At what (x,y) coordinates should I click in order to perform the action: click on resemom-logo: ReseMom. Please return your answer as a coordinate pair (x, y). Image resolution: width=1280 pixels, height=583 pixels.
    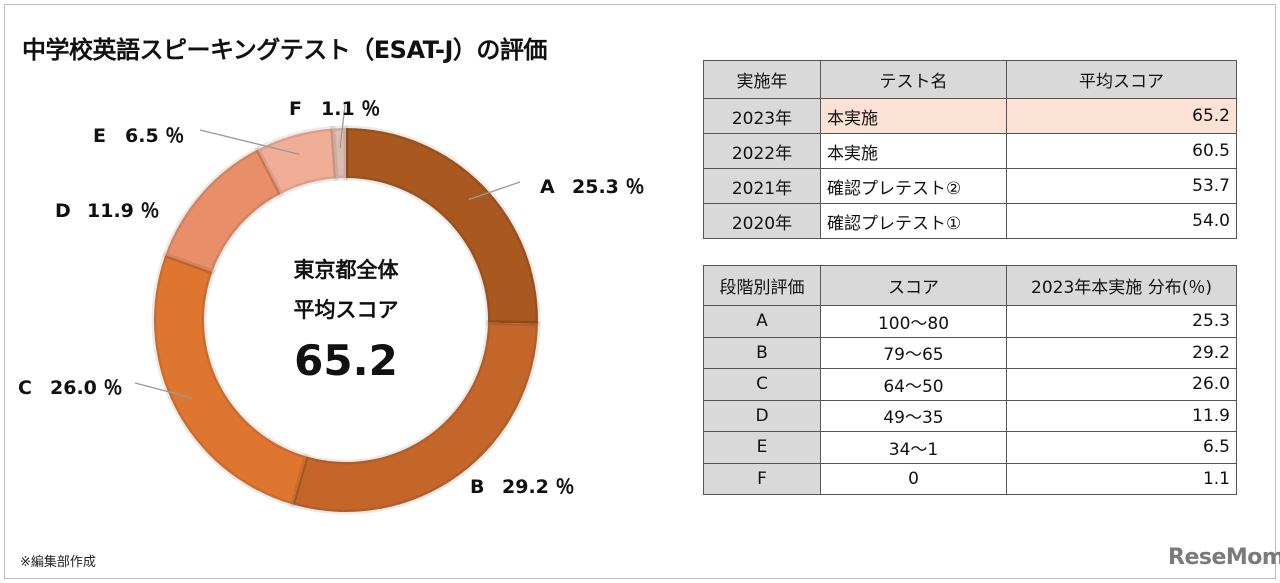
    Looking at the image, I should click on (1224, 557).